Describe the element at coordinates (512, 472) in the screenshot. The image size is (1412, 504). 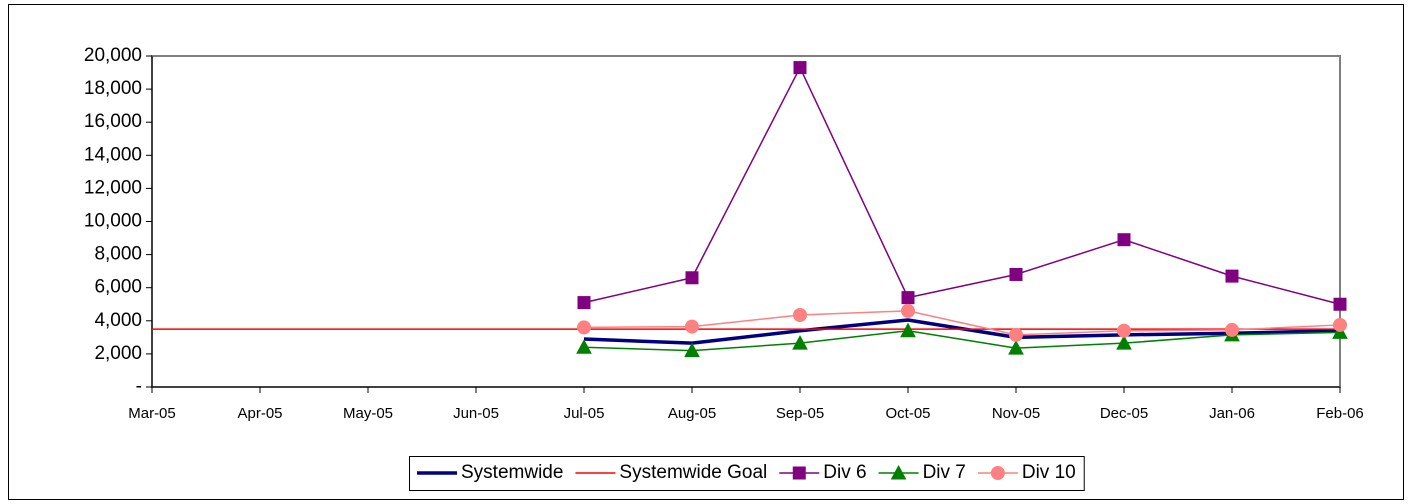
I see `legend-label: Systemwide` at that location.